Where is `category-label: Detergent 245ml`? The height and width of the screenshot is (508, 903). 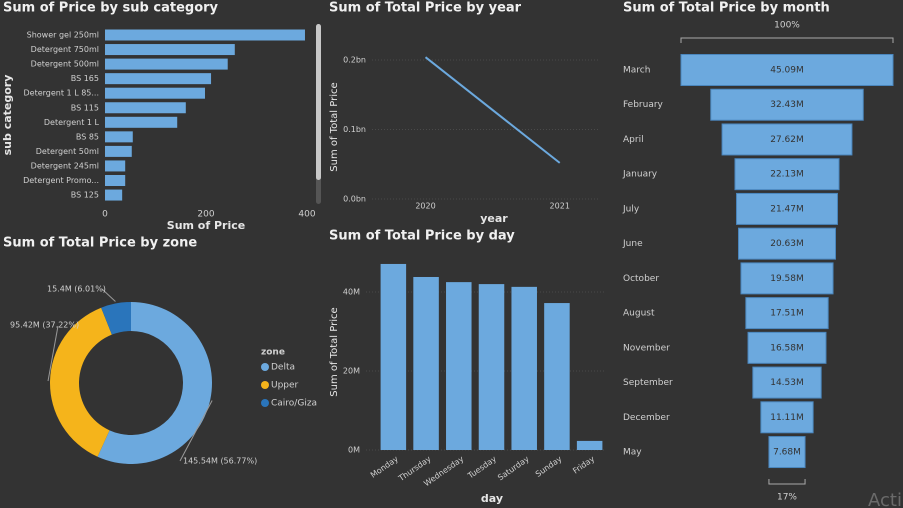 category-label: Detergent 245ml is located at coordinates (65, 165).